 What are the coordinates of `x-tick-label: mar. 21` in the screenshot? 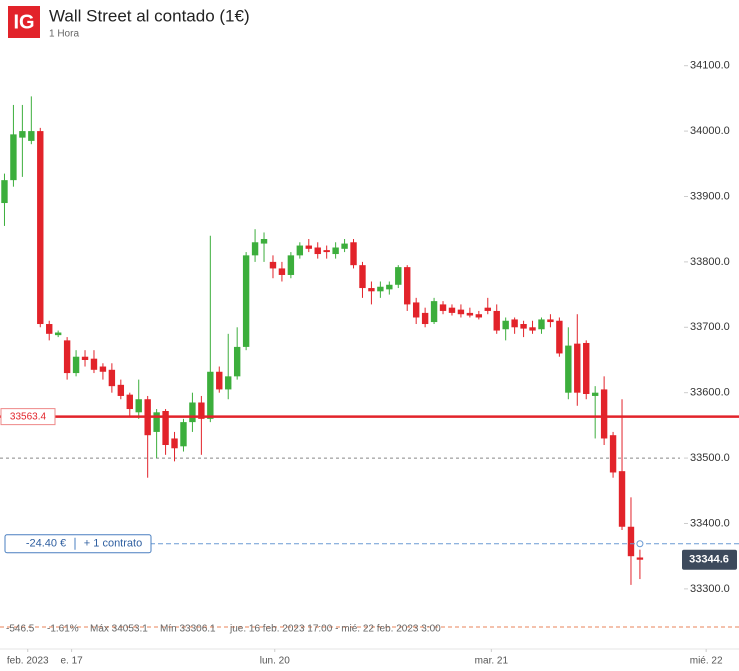 It's located at (492, 661).